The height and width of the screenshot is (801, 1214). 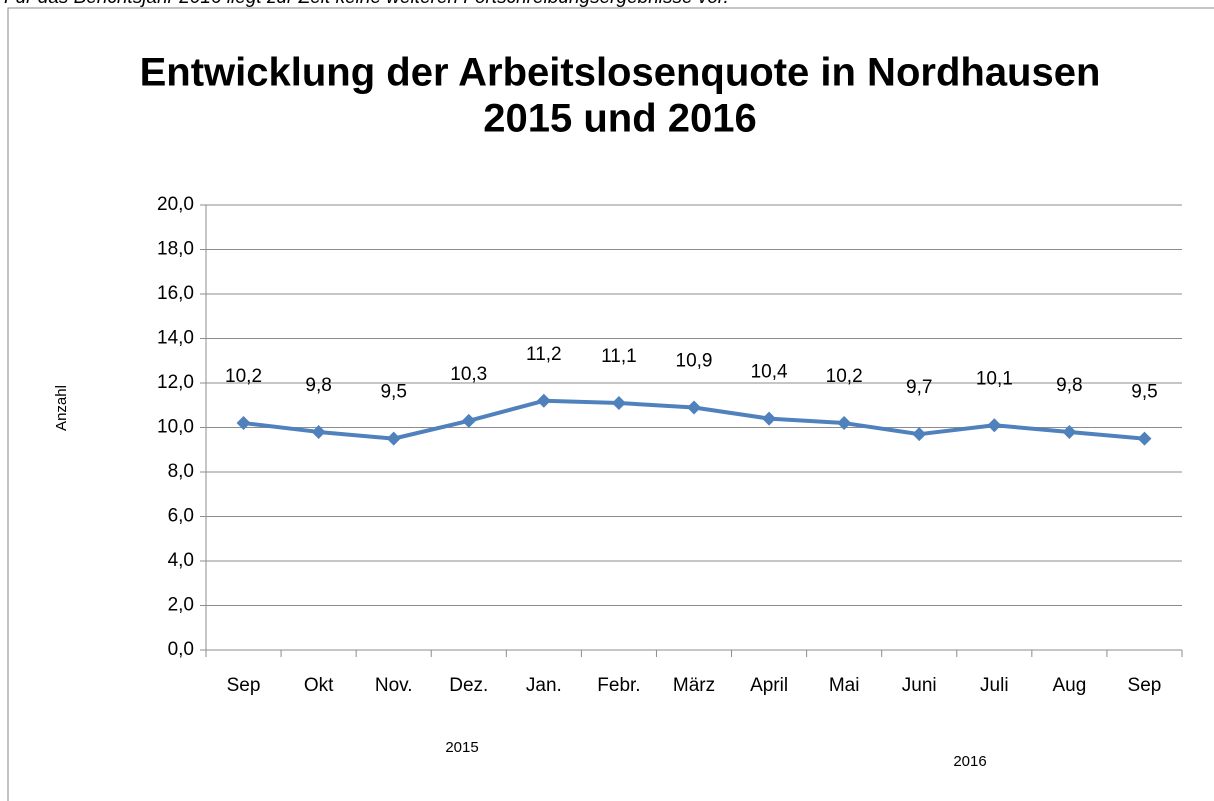 I want to click on y-tick-label: 12,0, so click(x=175, y=382).